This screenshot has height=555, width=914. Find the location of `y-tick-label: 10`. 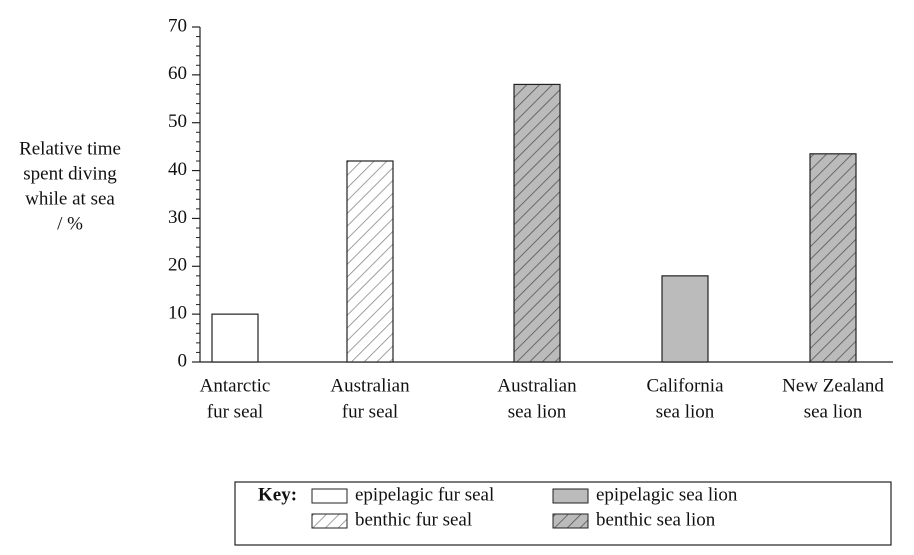

y-tick-label: 10 is located at coordinates (177, 313).